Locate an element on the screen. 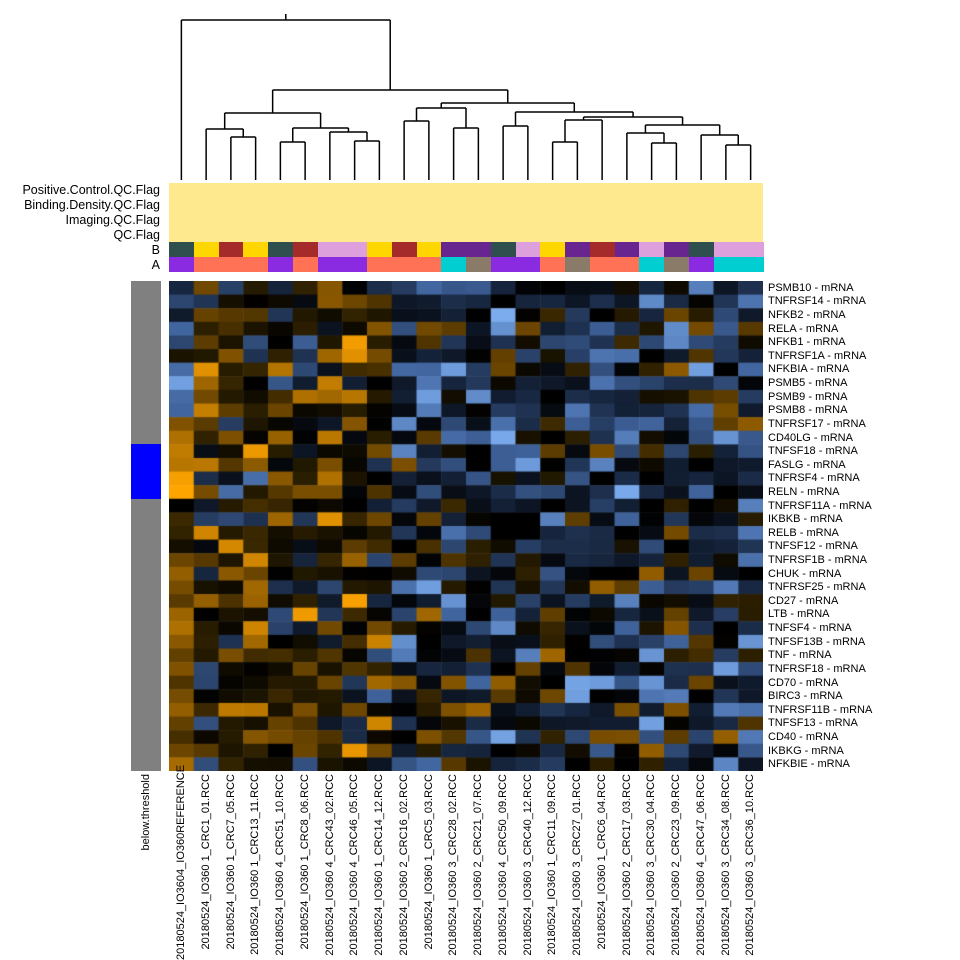 The height and width of the screenshot is (960, 960). below-threshold-highlight is located at coordinates (146, 471).